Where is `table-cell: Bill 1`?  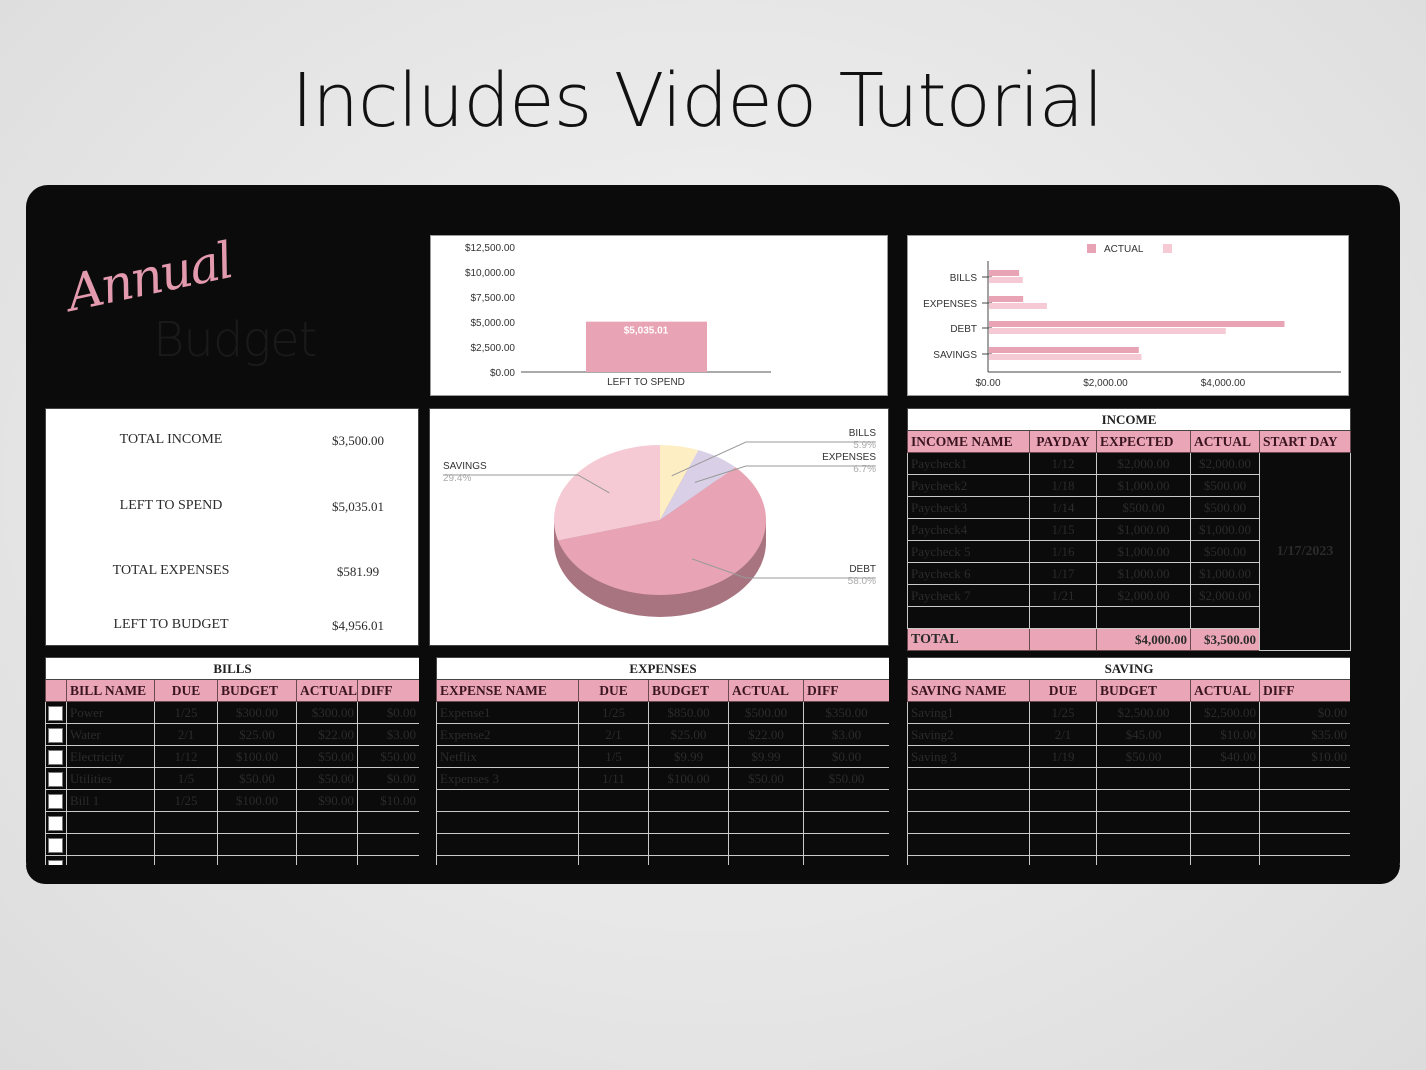 table-cell: Bill 1 is located at coordinates (110, 800).